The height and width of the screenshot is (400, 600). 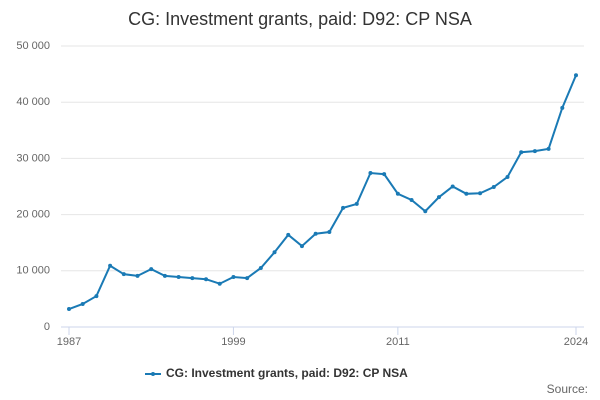 What do you see at coordinates (287, 373) in the screenshot?
I see `legend-label: CG: Investment grants, paid: D92: CP NSA` at bounding box center [287, 373].